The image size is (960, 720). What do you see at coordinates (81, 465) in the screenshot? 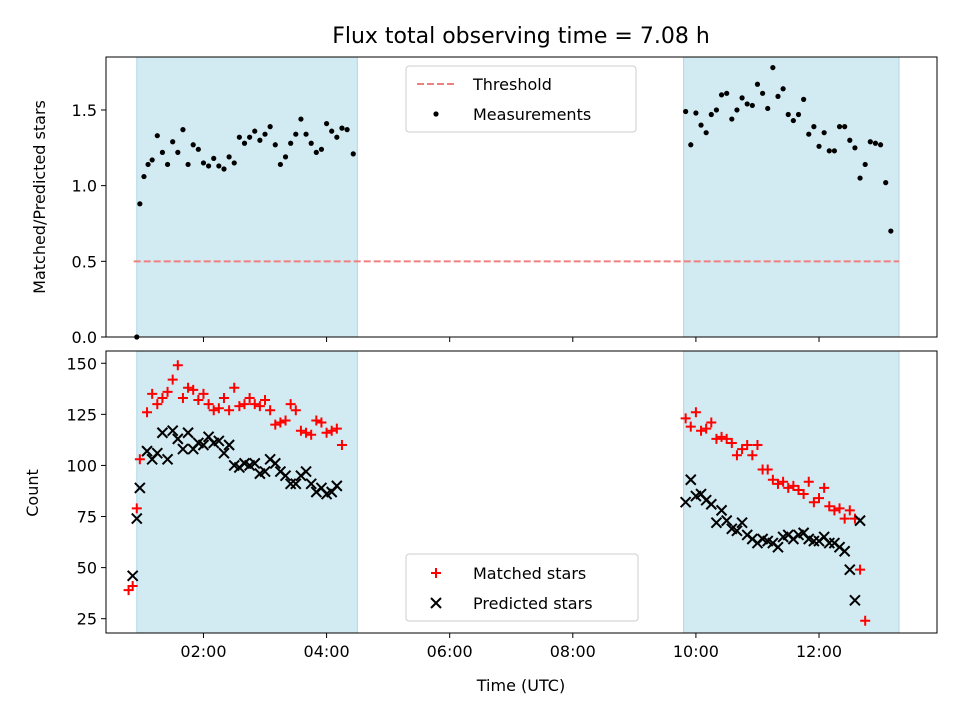
I see `y-tick-label: 100` at bounding box center [81, 465].